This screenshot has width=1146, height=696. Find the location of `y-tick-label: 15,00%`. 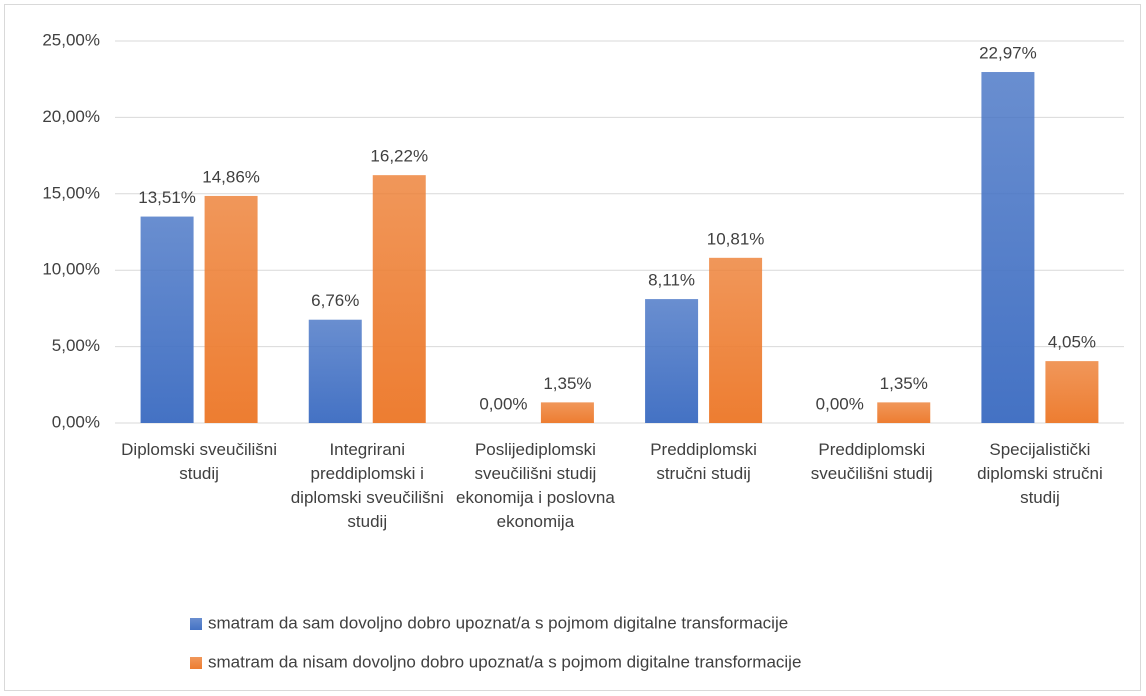

y-tick-label: 15,00% is located at coordinates (71, 192).